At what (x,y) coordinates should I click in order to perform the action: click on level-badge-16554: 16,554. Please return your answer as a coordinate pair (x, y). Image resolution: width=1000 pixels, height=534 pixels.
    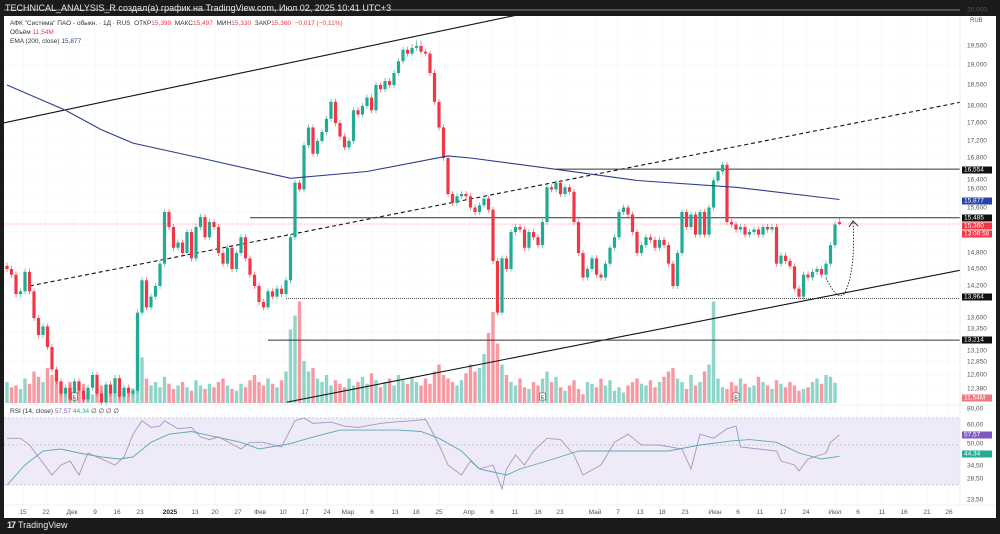
    Looking at the image, I should click on (977, 170).